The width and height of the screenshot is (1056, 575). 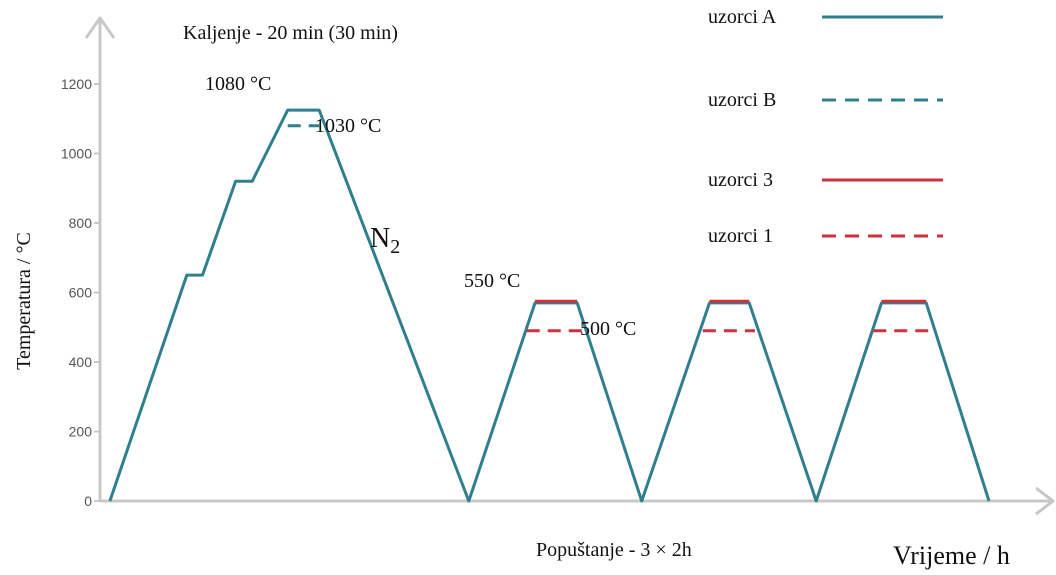 What do you see at coordinates (825, 126) in the screenshot?
I see `legend: uzorci A uzorci B uzorci 3 uzorci 1` at bounding box center [825, 126].